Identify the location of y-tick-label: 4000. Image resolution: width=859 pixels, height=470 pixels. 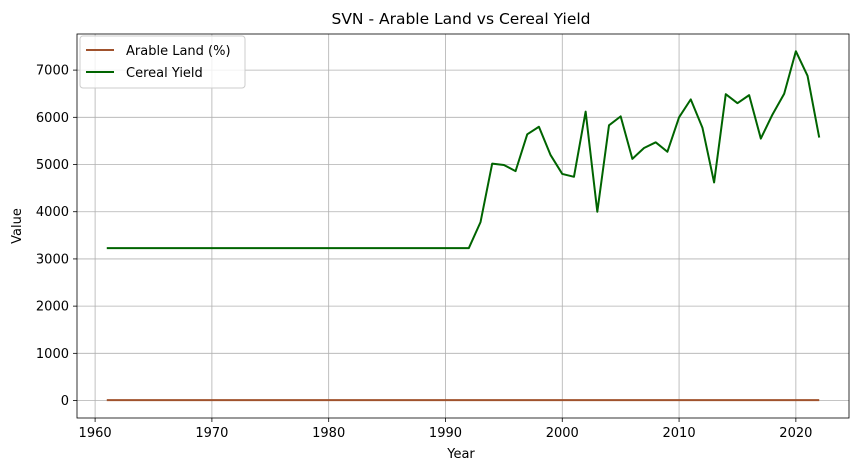
(52, 212).